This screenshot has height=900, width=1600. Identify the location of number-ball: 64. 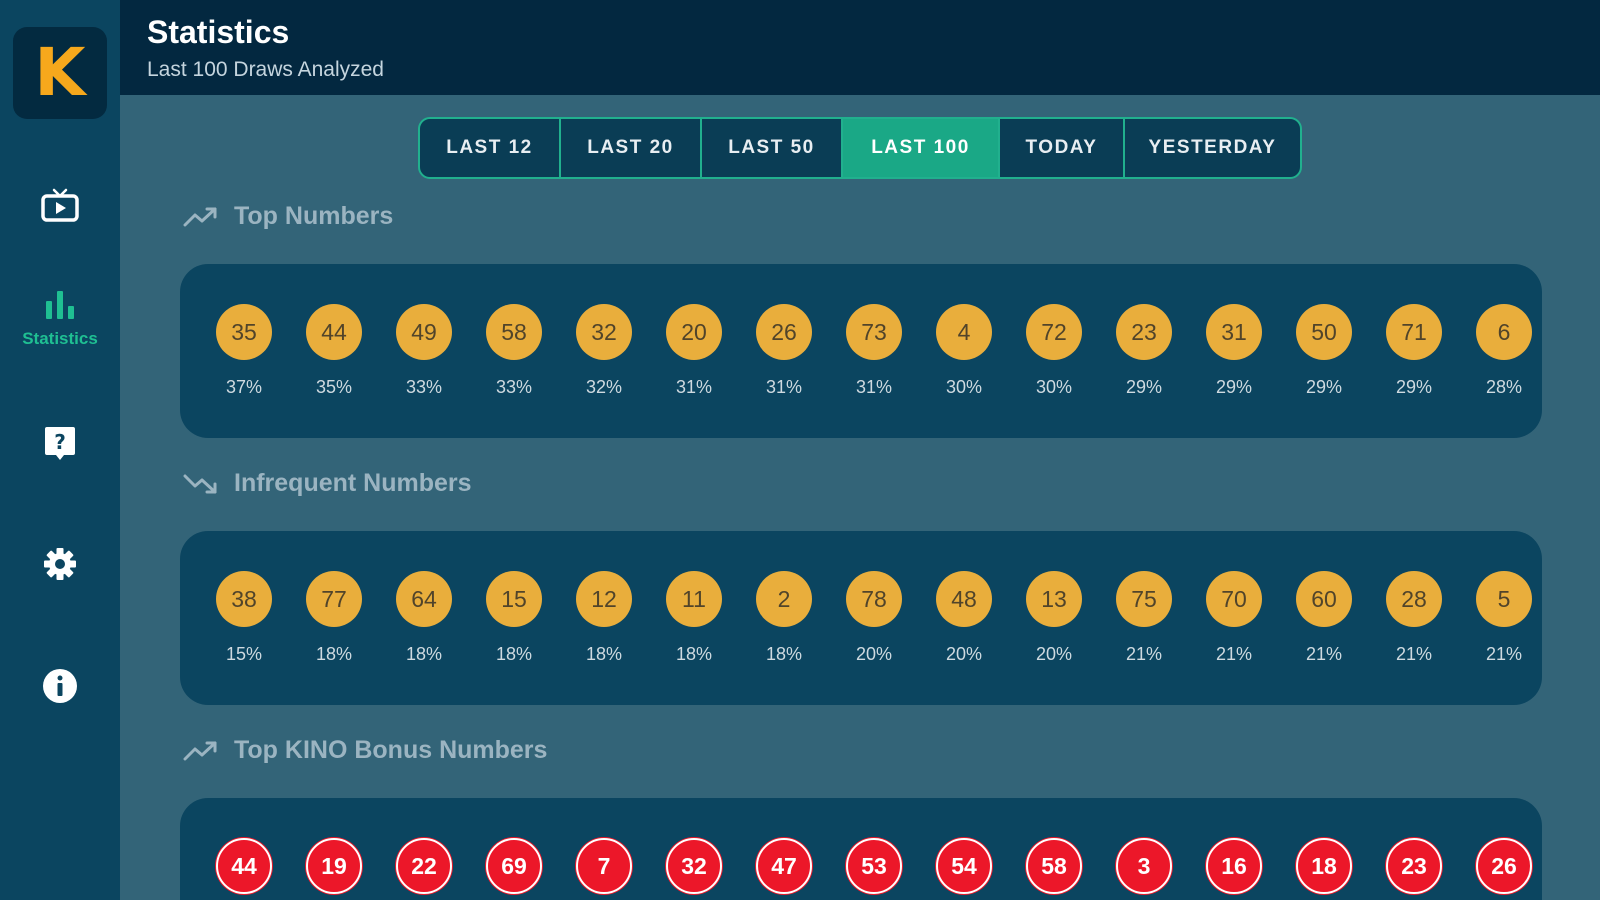
(424, 599).